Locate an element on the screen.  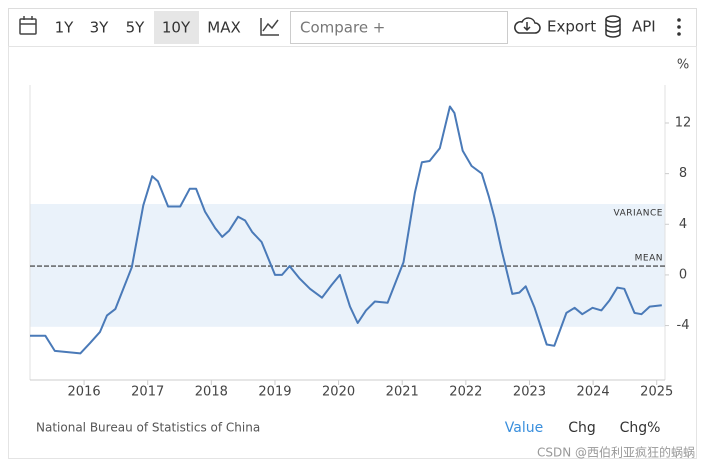
api-icon is located at coordinates (613, 26).